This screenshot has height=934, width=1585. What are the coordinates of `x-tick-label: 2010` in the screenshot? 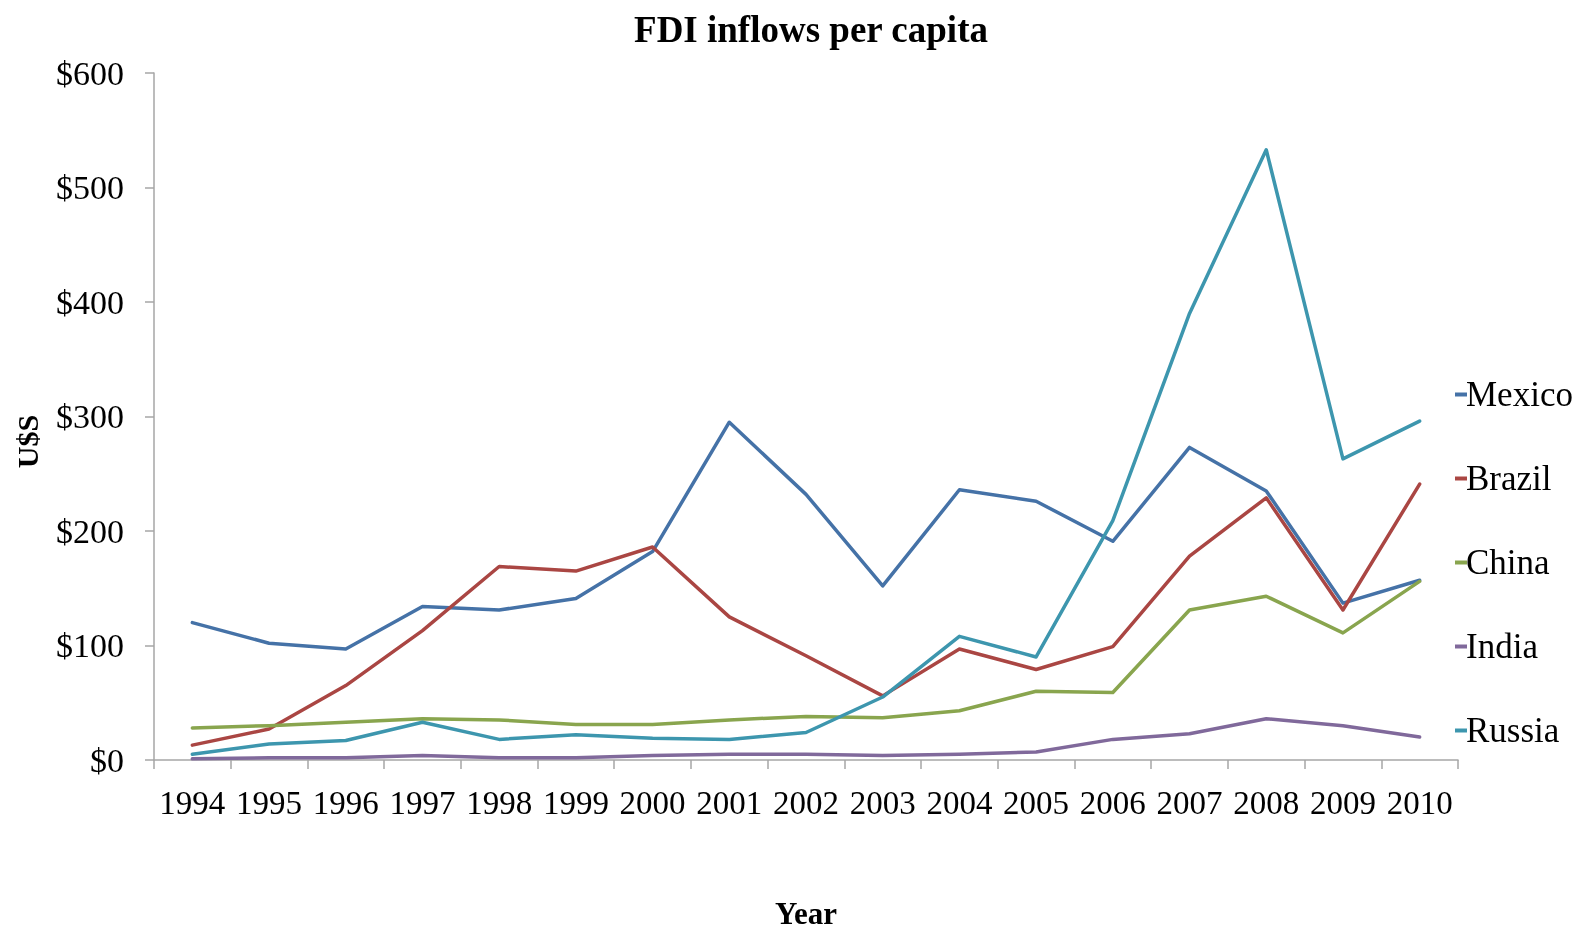 It's located at (1419, 802).